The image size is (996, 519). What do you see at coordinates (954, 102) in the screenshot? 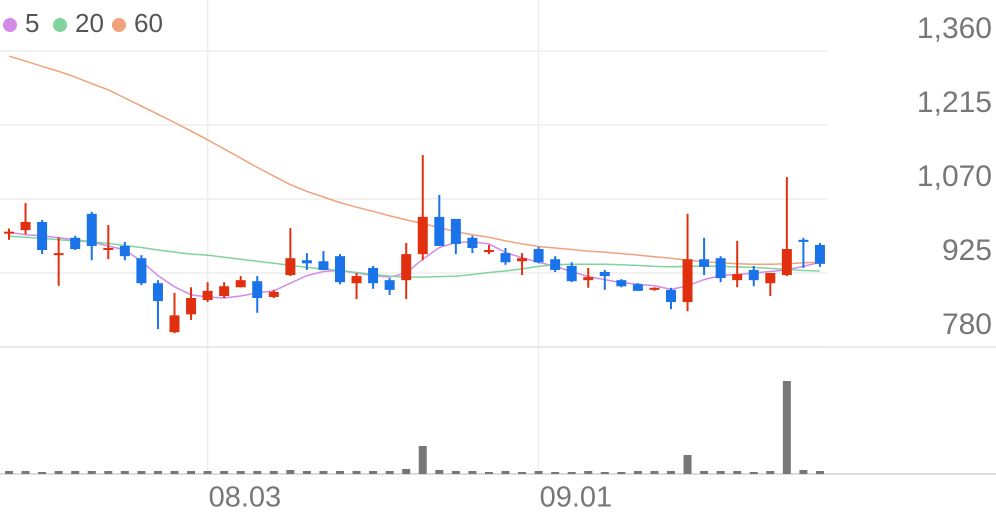
I see `y-tick-label: 1,215` at bounding box center [954, 102].